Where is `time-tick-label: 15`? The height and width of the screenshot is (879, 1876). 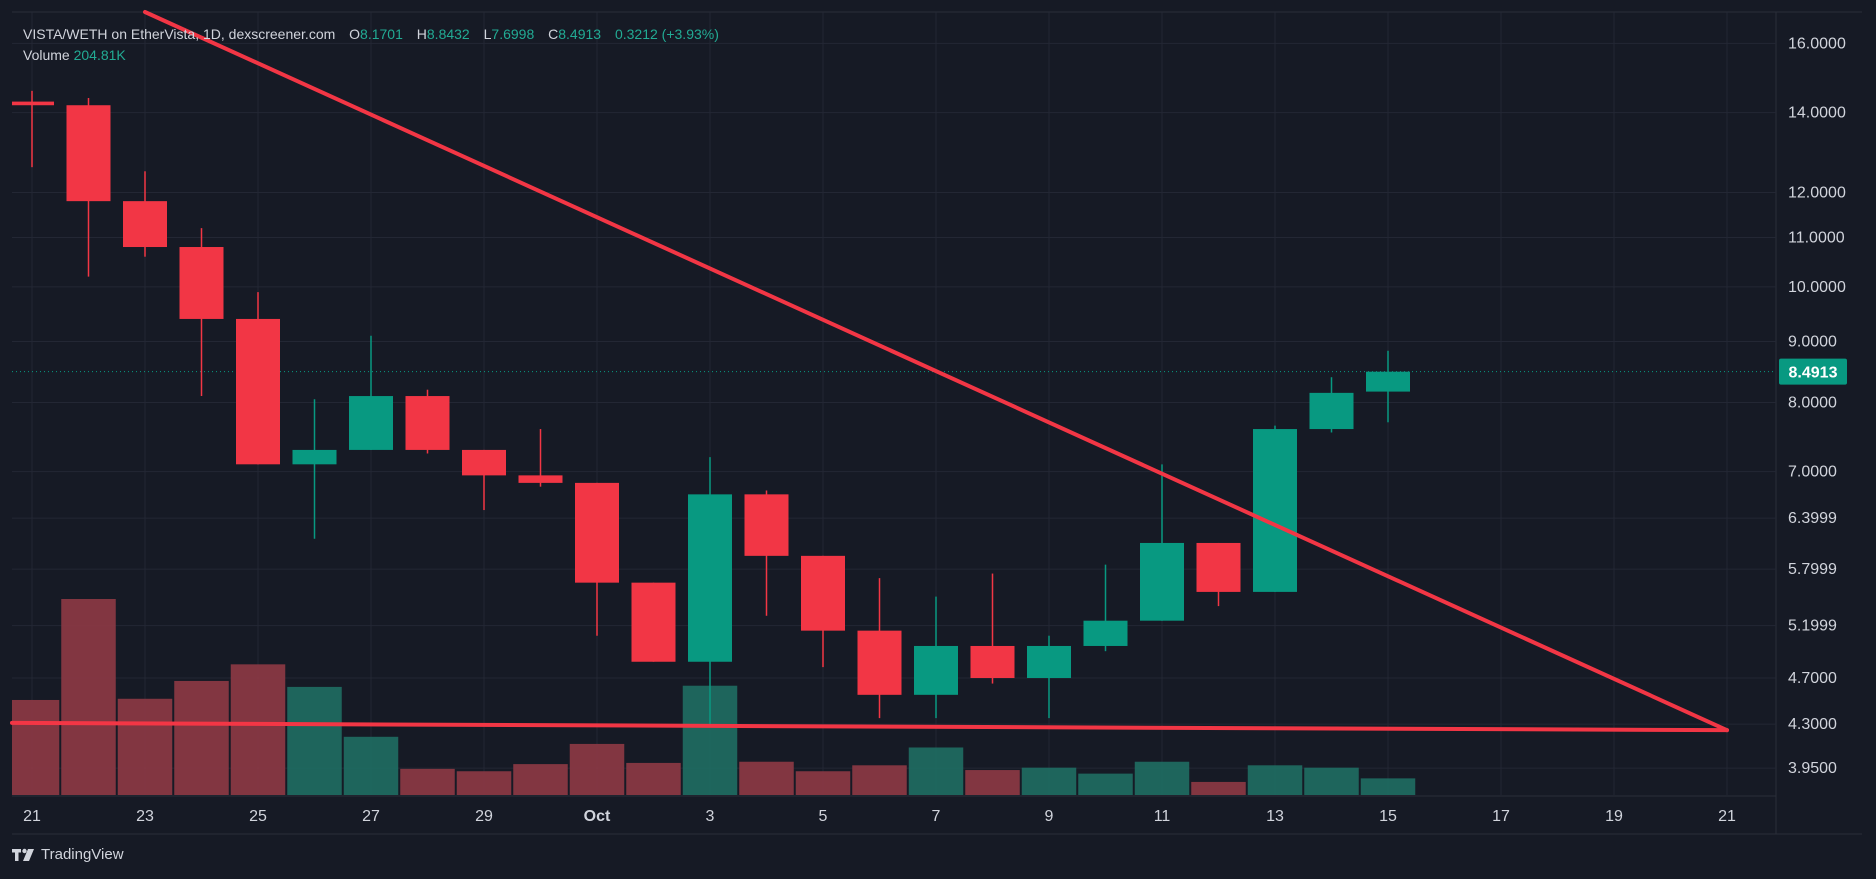 time-tick-label: 15 is located at coordinates (1388, 816).